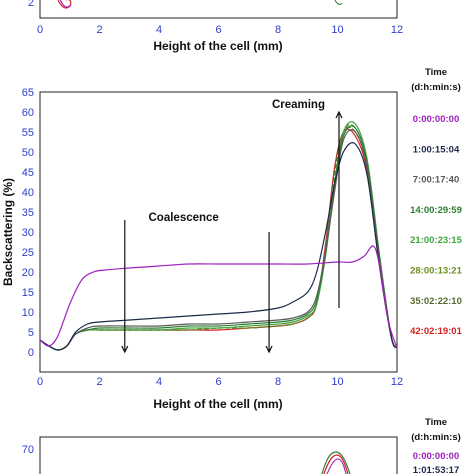 This screenshot has width=474, height=474. What do you see at coordinates (278, 30) in the screenshot?
I see `top-x-tick-label: 8` at bounding box center [278, 30].